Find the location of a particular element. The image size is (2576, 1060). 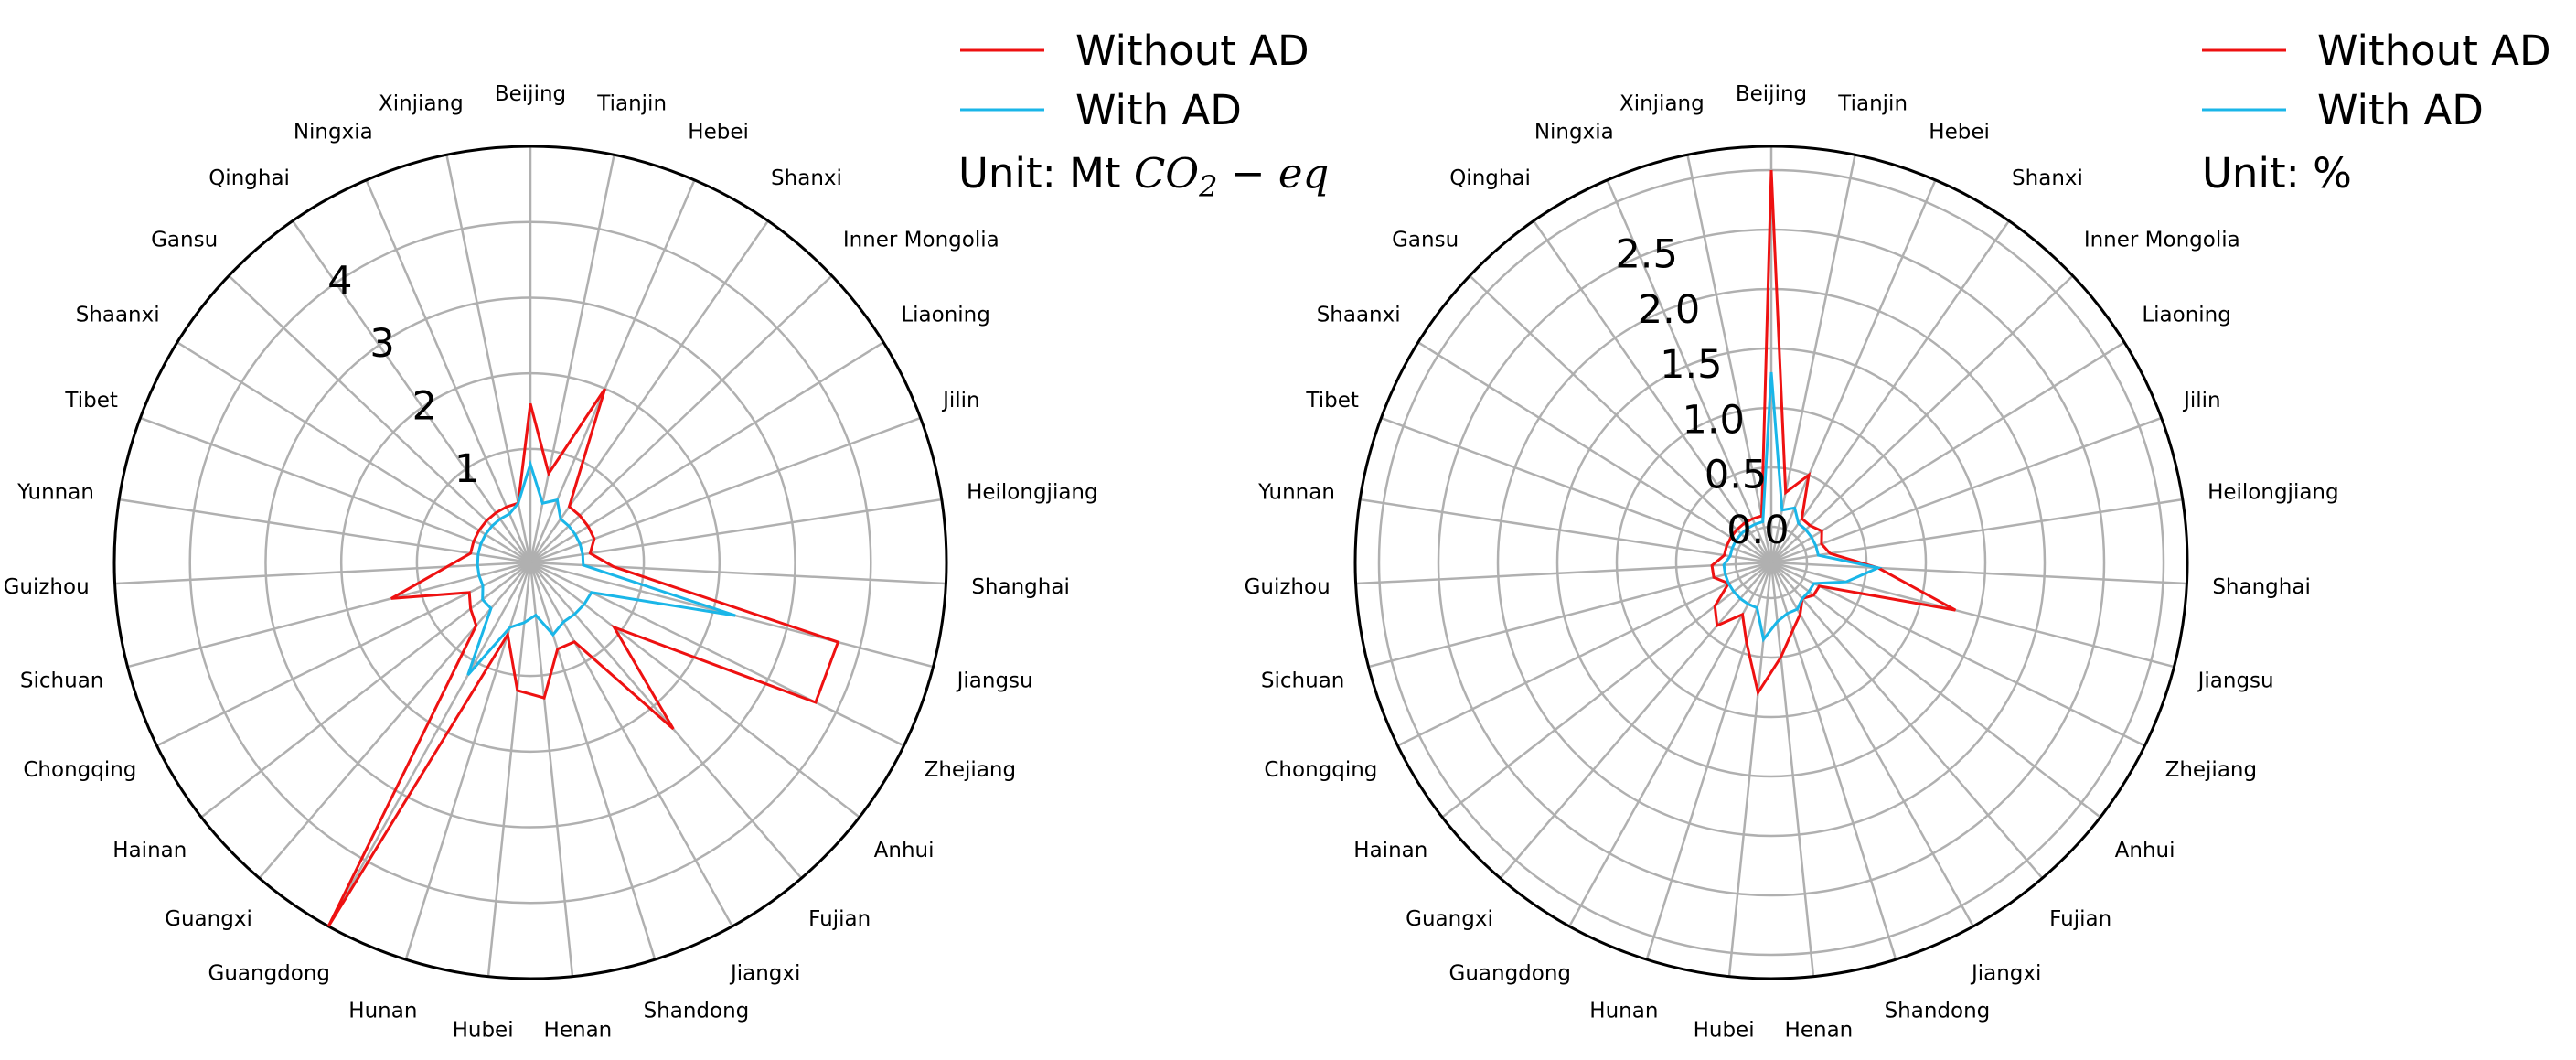

category-label: Henan is located at coordinates (578, 1030).